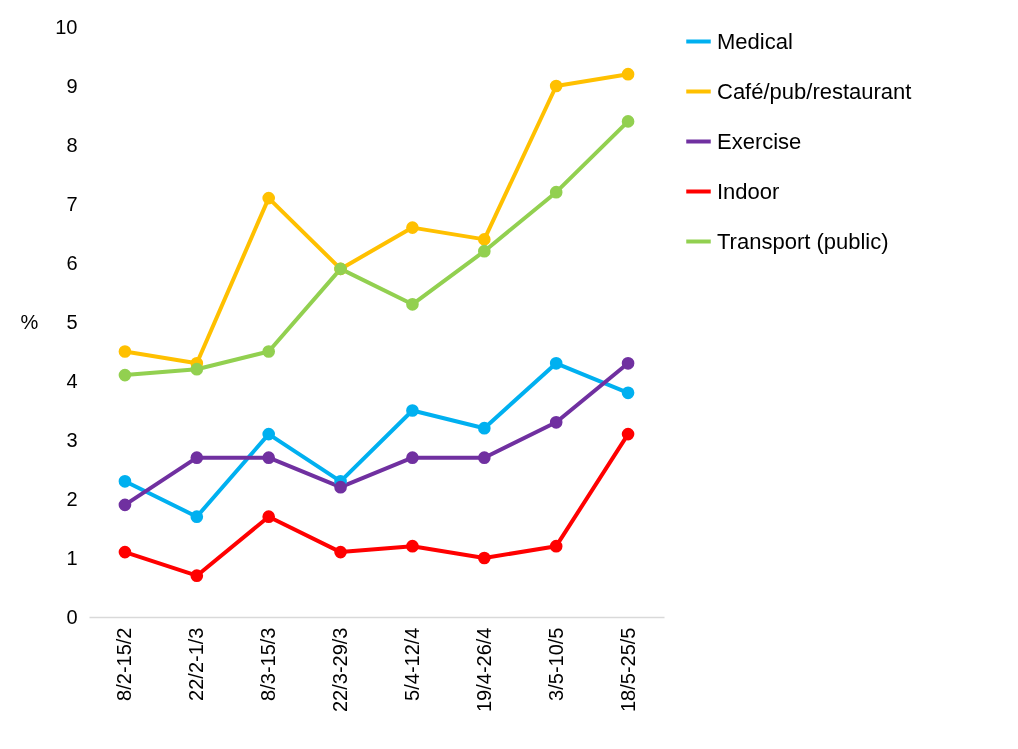  What do you see at coordinates (814, 91) in the screenshot?
I see `legend-label: Café/pub/restaurant` at bounding box center [814, 91].